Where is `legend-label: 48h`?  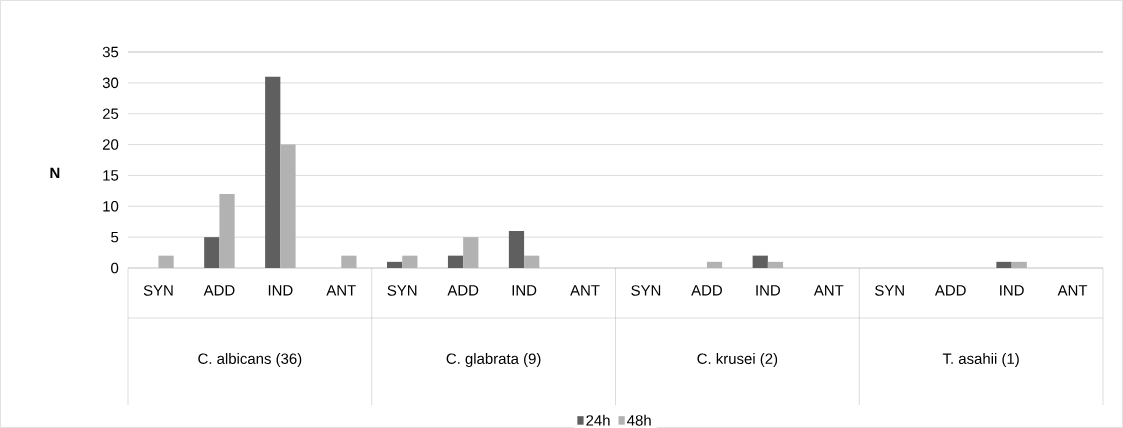
legend-label: 48h is located at coordinates (639, 420).